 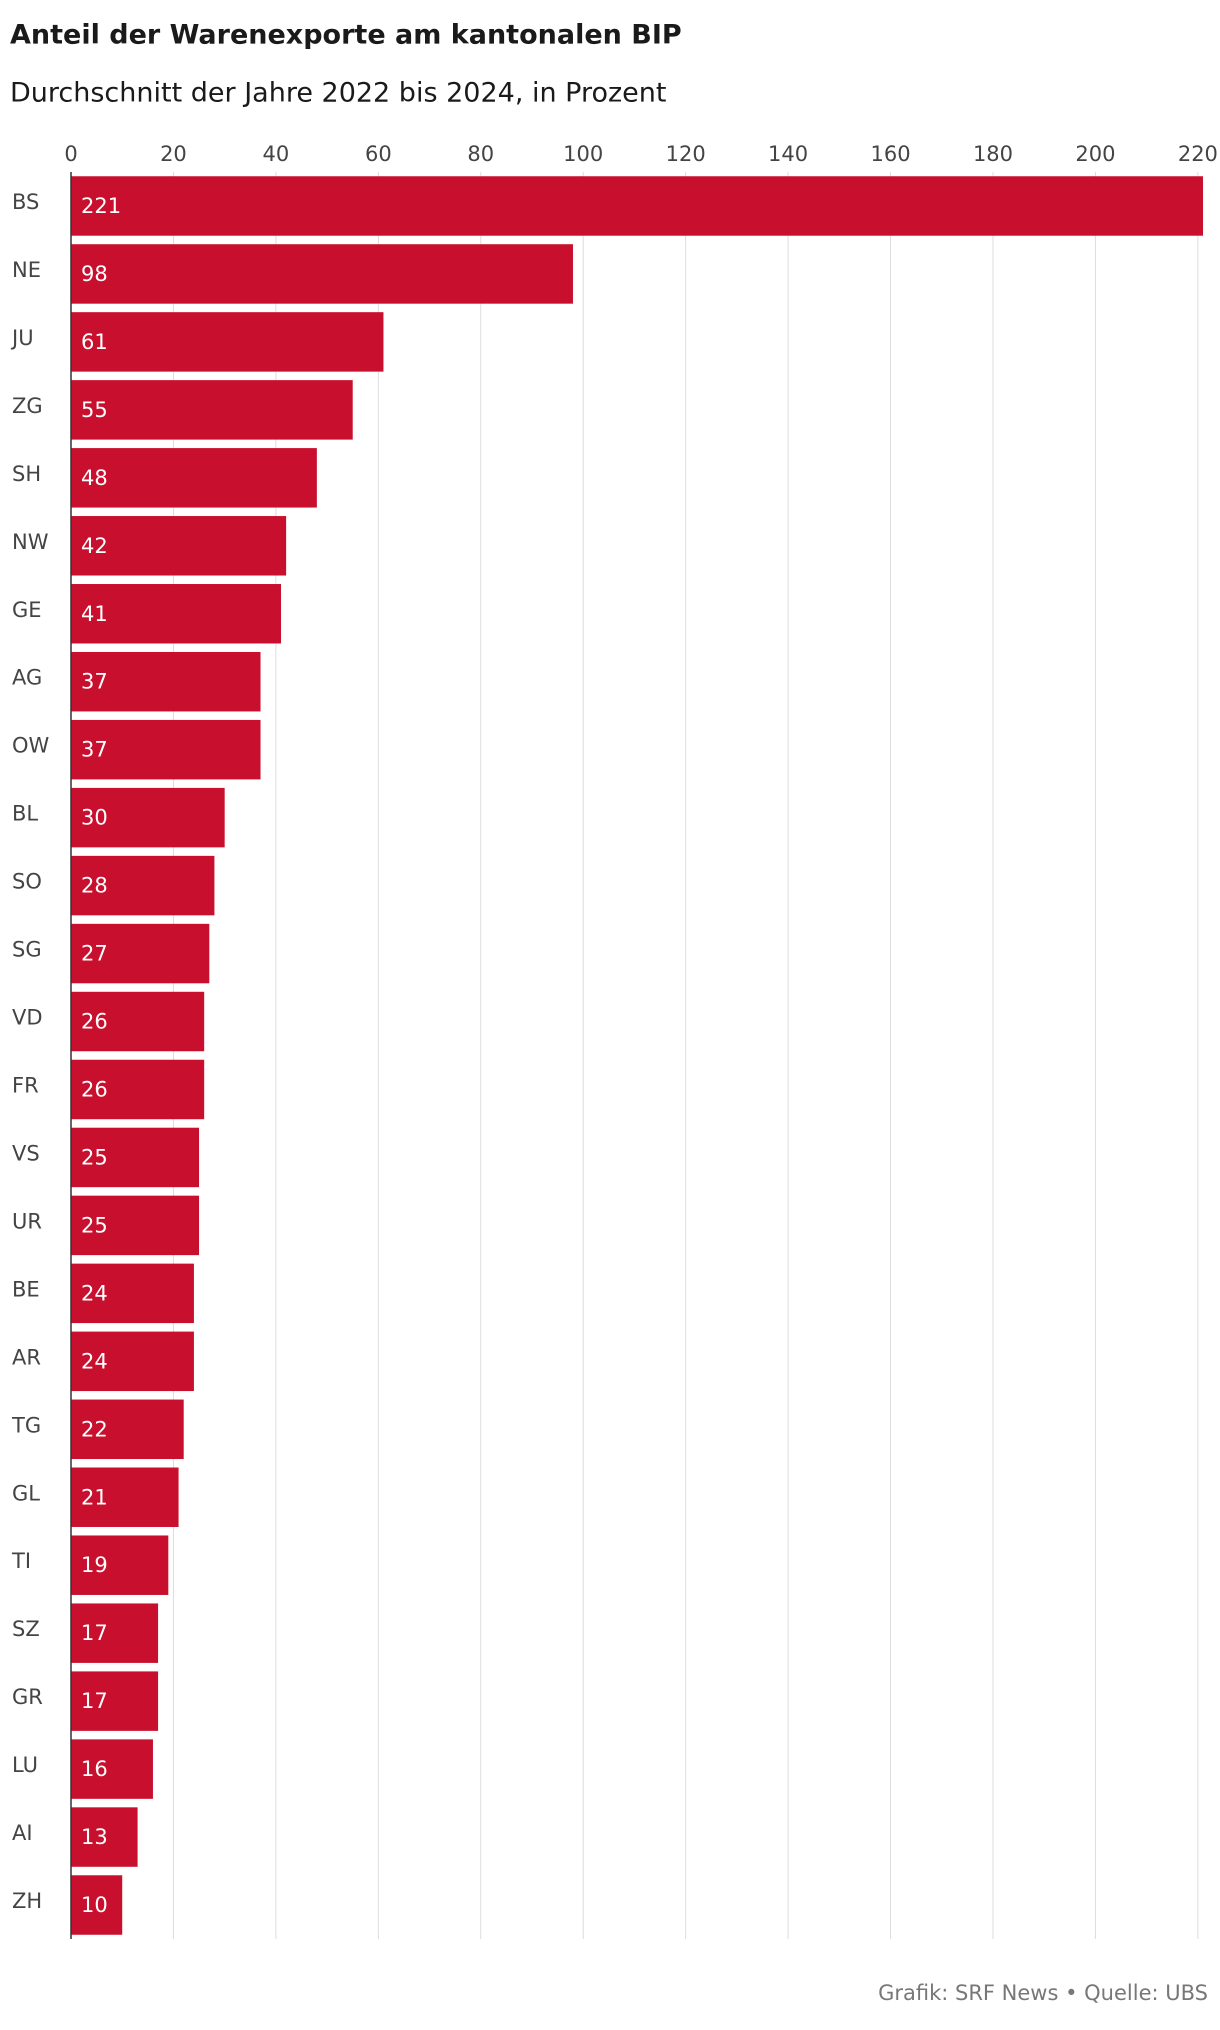 I want to click on x-tick-label: 180, so click(x=993, y=154).